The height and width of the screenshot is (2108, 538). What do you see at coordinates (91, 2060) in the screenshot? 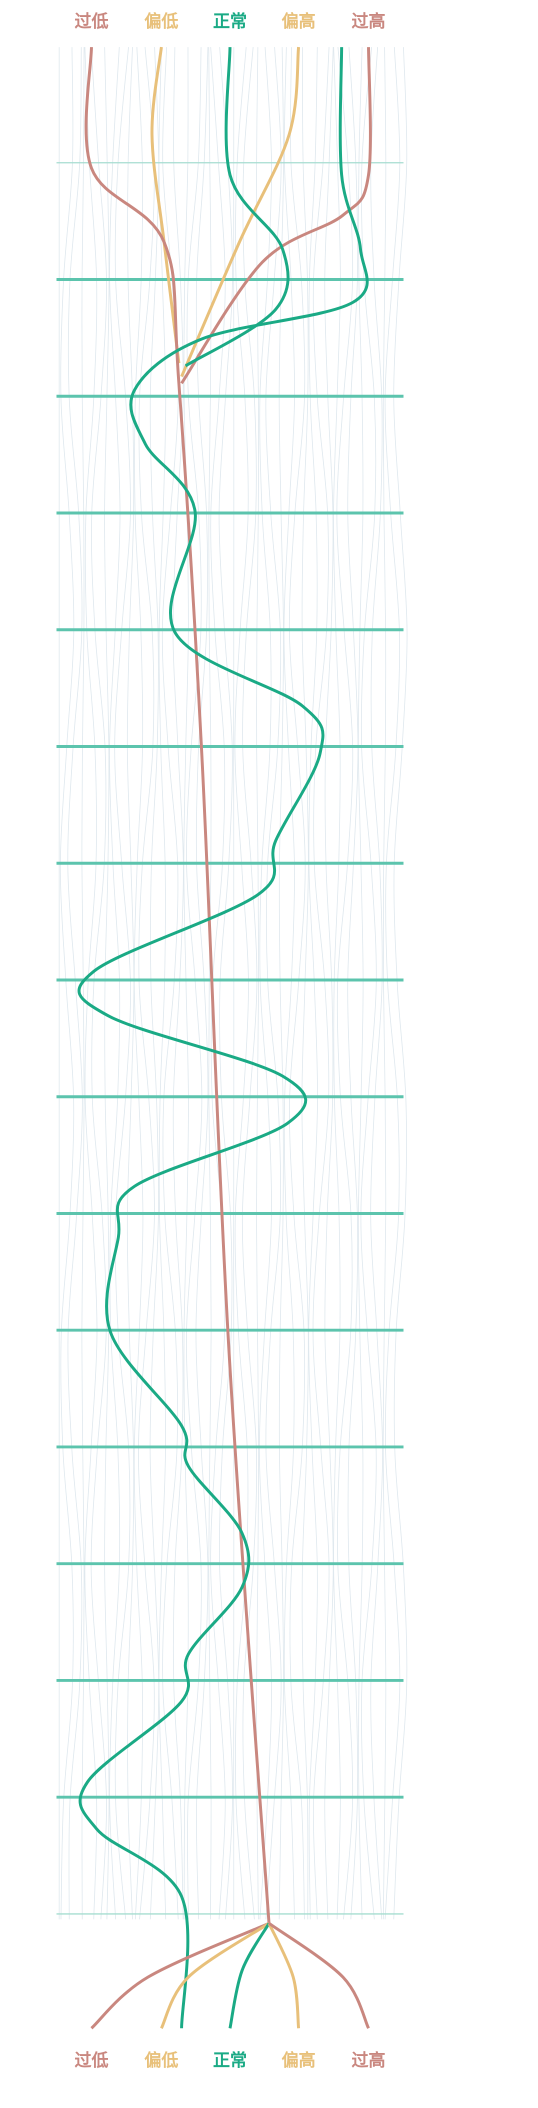
I see `bottom-label: 过低` at bounding box center [91, 2060].